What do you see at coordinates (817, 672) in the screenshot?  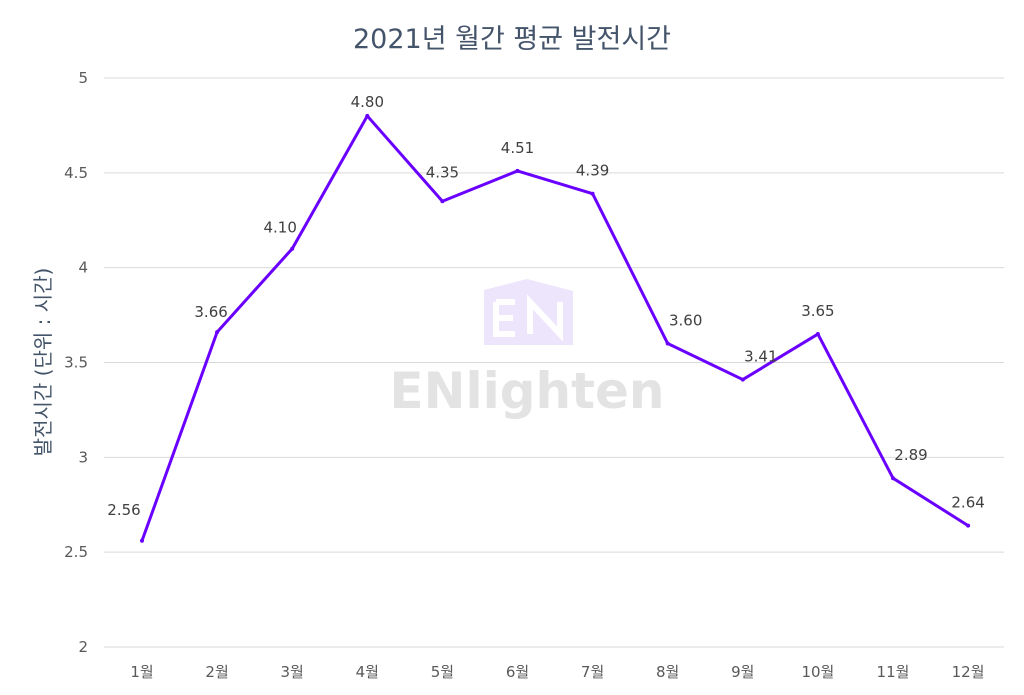 I see `x-tick-label: 10월` at bounding box center [817, 672].